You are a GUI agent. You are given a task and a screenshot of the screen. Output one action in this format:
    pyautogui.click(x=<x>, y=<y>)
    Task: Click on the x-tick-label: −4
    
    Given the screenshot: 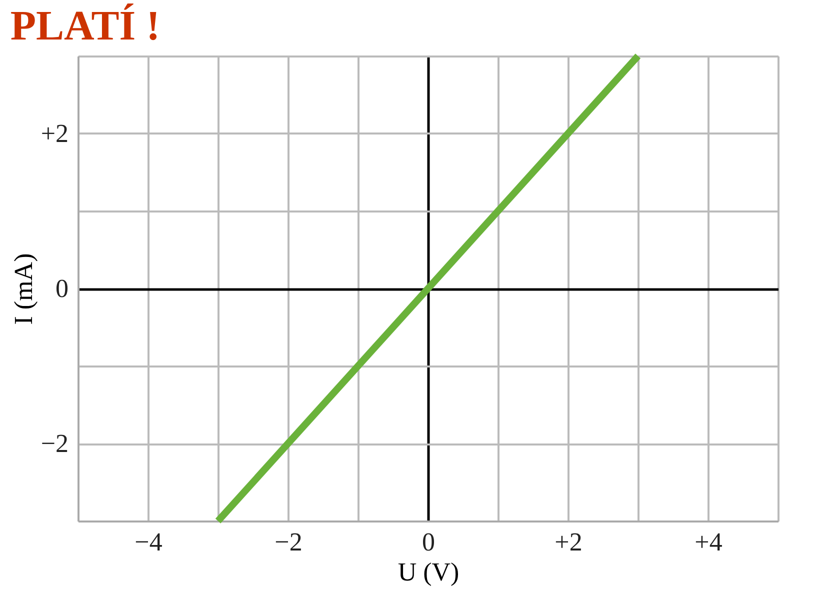 What is the action you would take?
    pyautogui.click(x=148, y=542)
    